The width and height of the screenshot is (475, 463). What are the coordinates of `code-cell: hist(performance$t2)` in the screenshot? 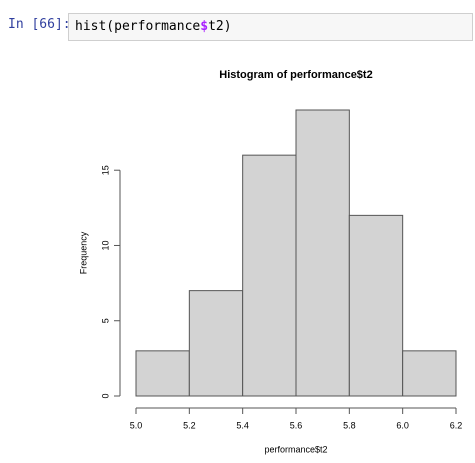 It's located at (270, 27).